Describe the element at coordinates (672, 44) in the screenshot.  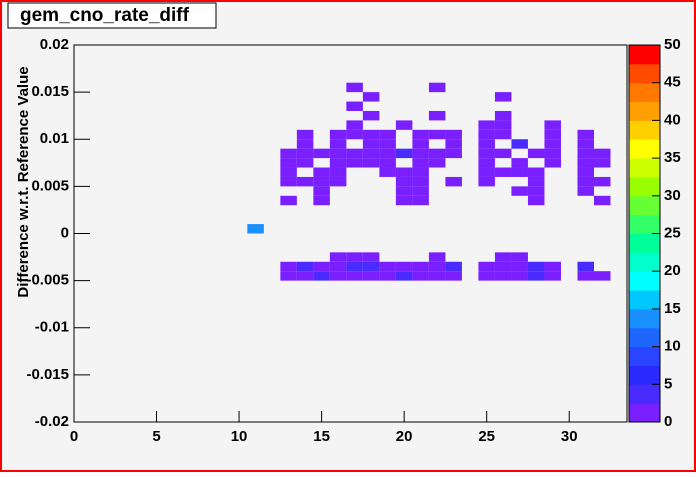
I see `z-tick-label: 50` at that location.